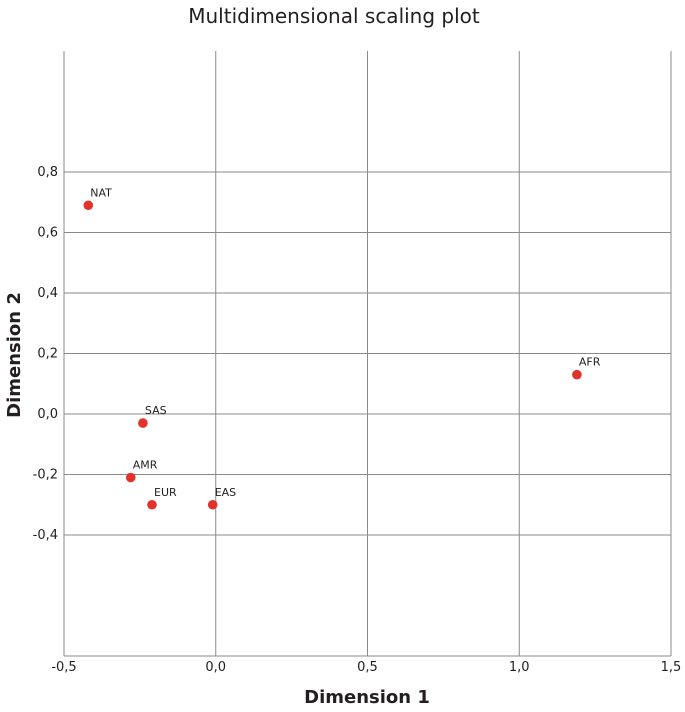 The width and height of the screenshot is (685, 712). I want to click on y-tick-label: 0,4, so click(47, 293).